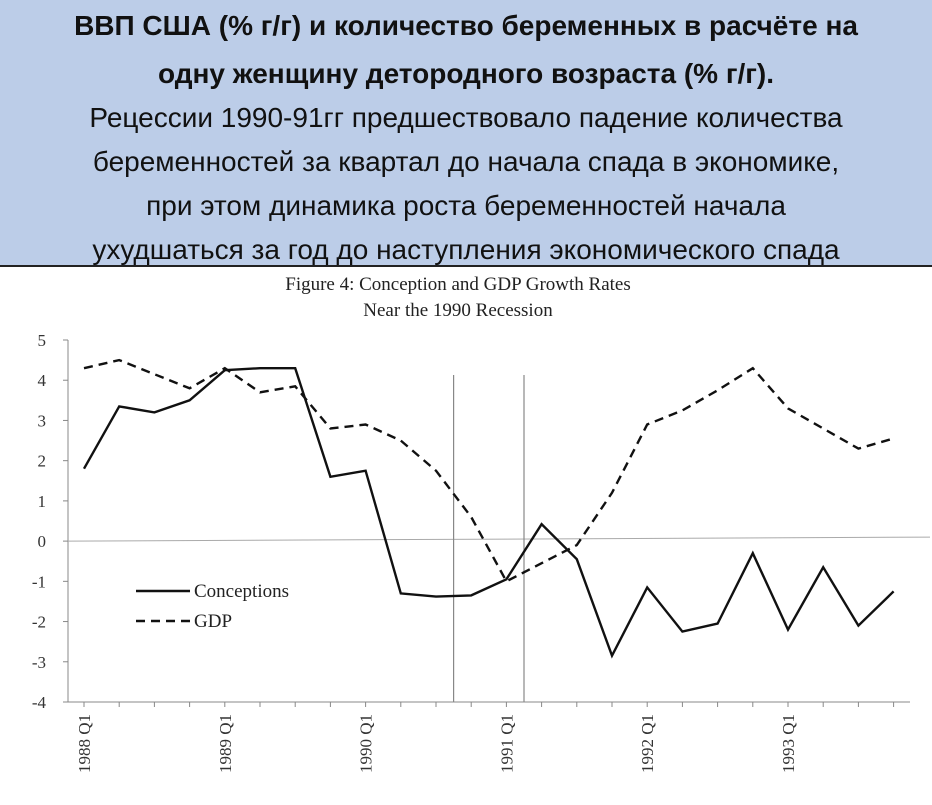  I want to click on x-tick-label: 1990 Q1, so click(366, 743).